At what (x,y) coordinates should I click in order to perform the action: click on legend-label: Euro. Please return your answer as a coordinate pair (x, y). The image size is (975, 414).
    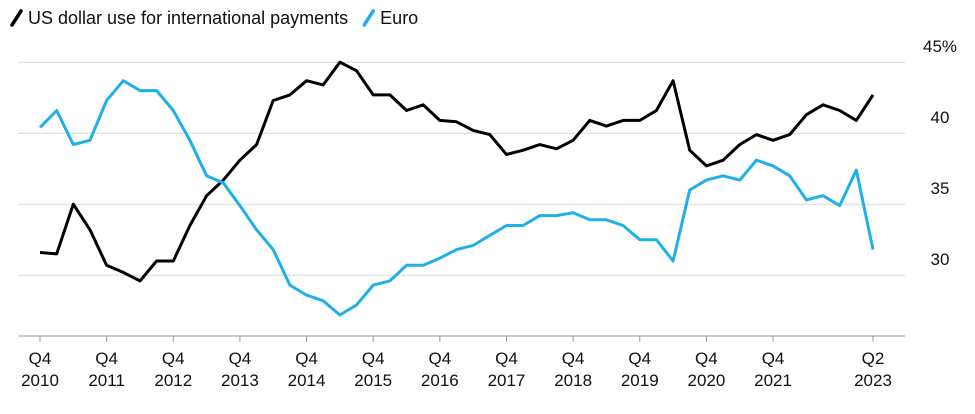
    Looking at the image, I should click on (399, 18).